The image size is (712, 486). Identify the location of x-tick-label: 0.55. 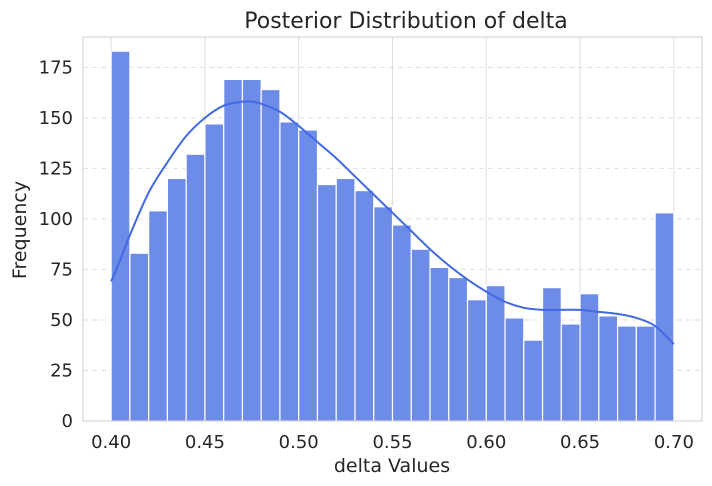
(392, 442).